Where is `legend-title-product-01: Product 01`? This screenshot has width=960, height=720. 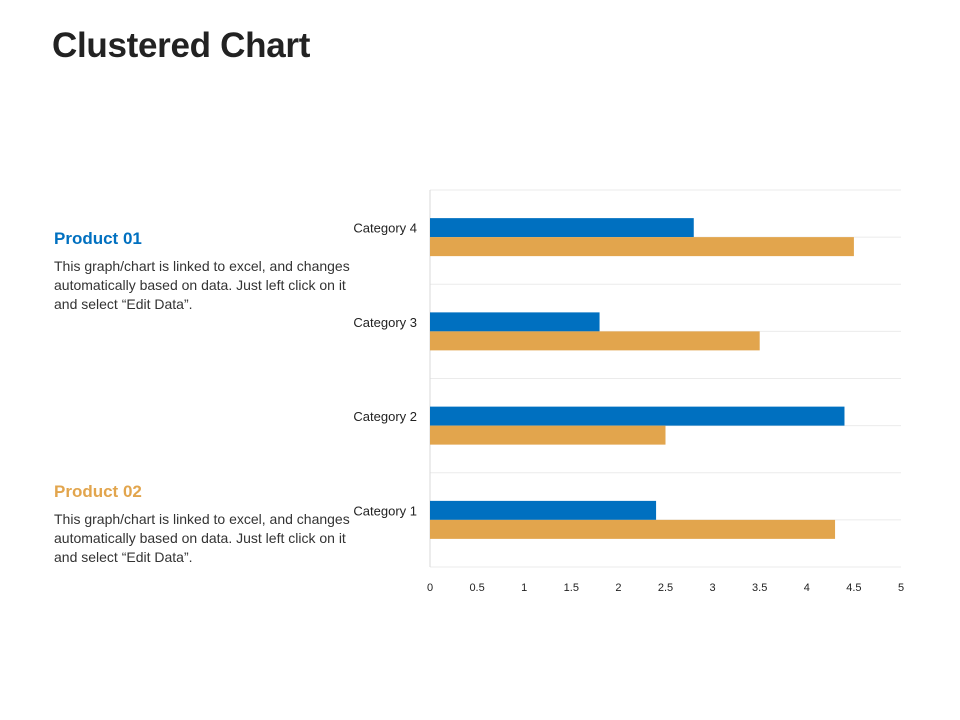
legend-title-product-01: Product 01 is located at coordinates (98, 238).